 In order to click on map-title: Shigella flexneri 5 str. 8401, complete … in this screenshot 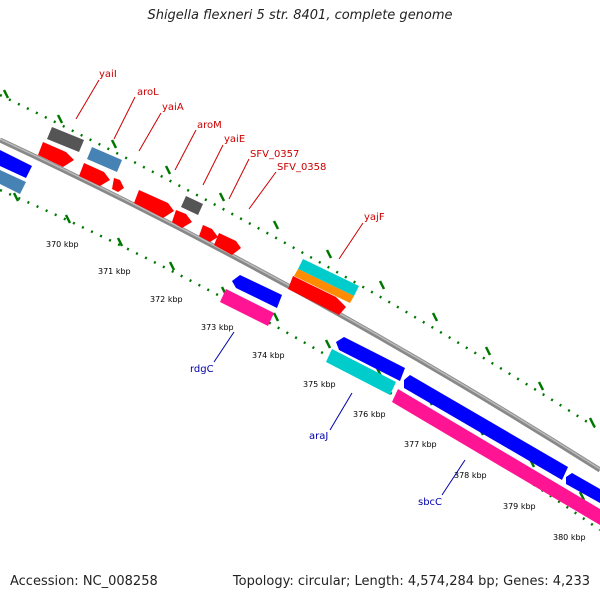, I will do `click(300, 15)`.